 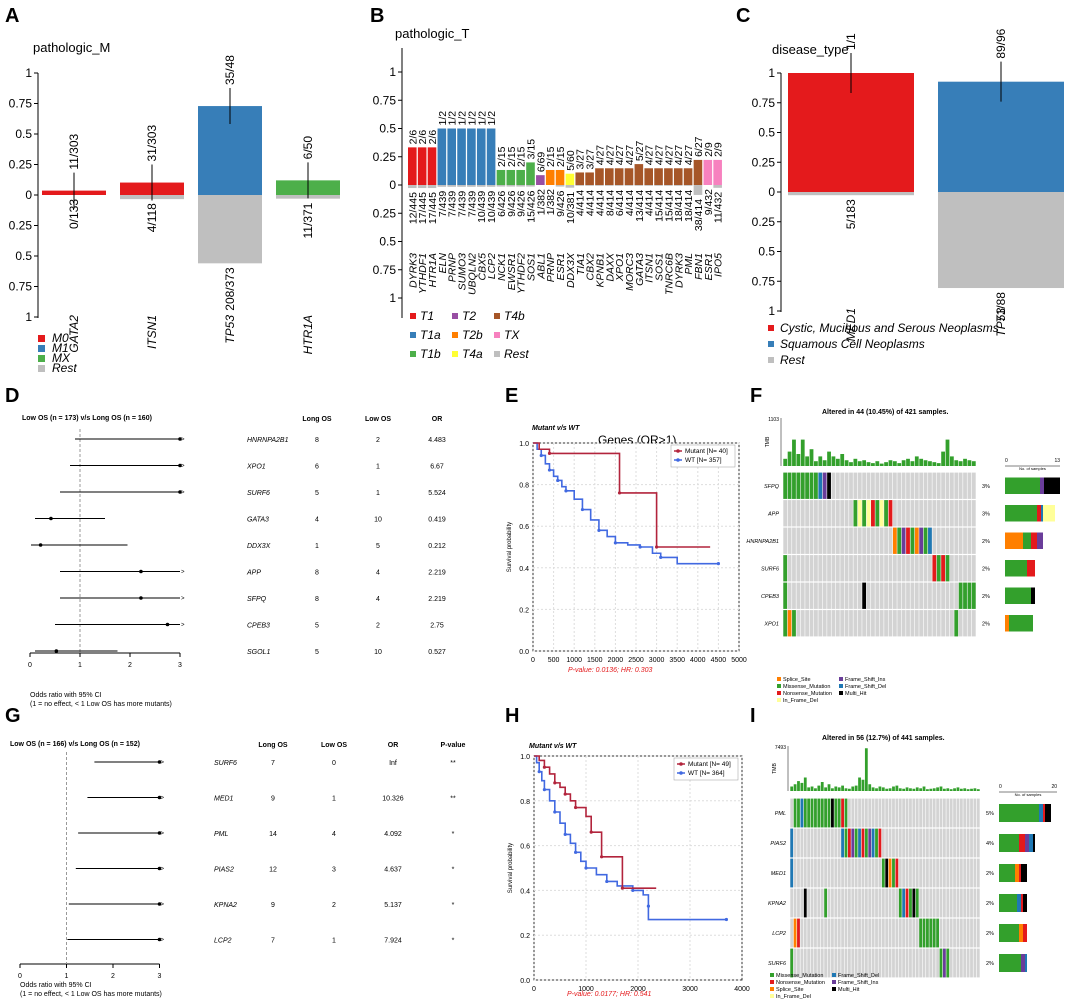 I want to click on gene-label-eln: ELN, so click(x=443, y=263).